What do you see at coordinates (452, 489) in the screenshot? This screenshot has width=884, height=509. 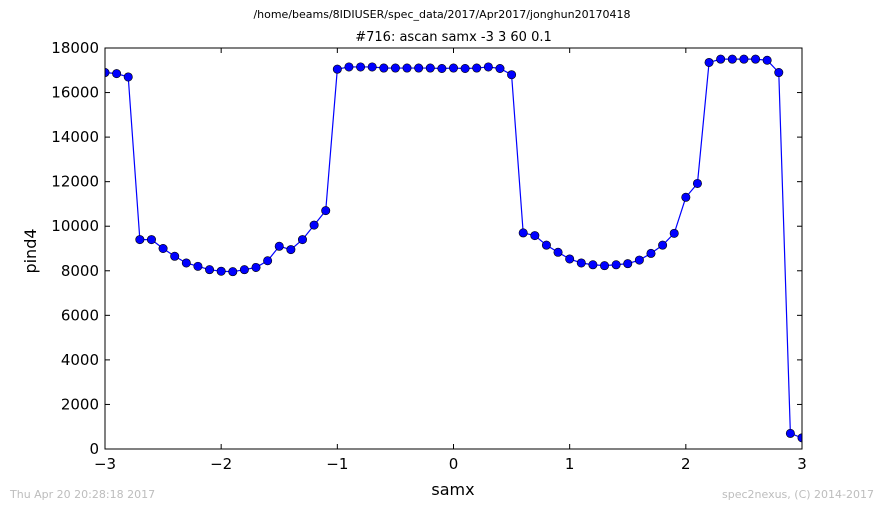 I see `x-axis-label: samx` at bounding box center [452, 489].